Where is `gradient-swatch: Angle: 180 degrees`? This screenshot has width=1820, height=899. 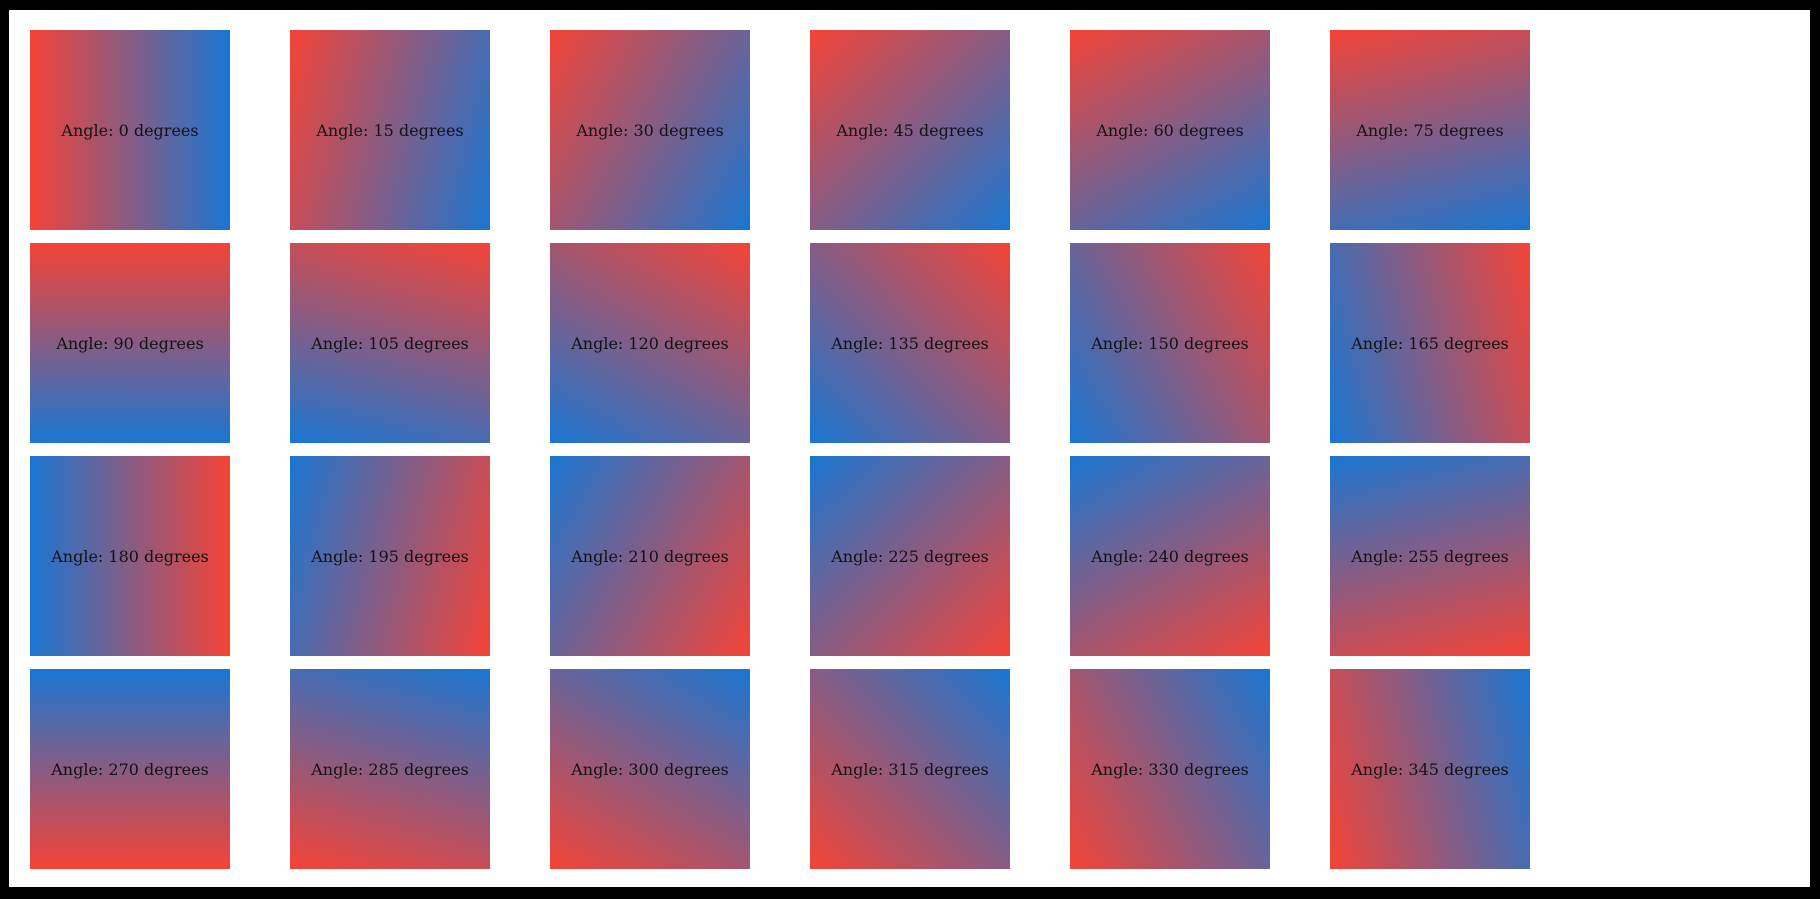 gradient-swatch: Angle: 180 degrees is located at coordinates (130, 556).